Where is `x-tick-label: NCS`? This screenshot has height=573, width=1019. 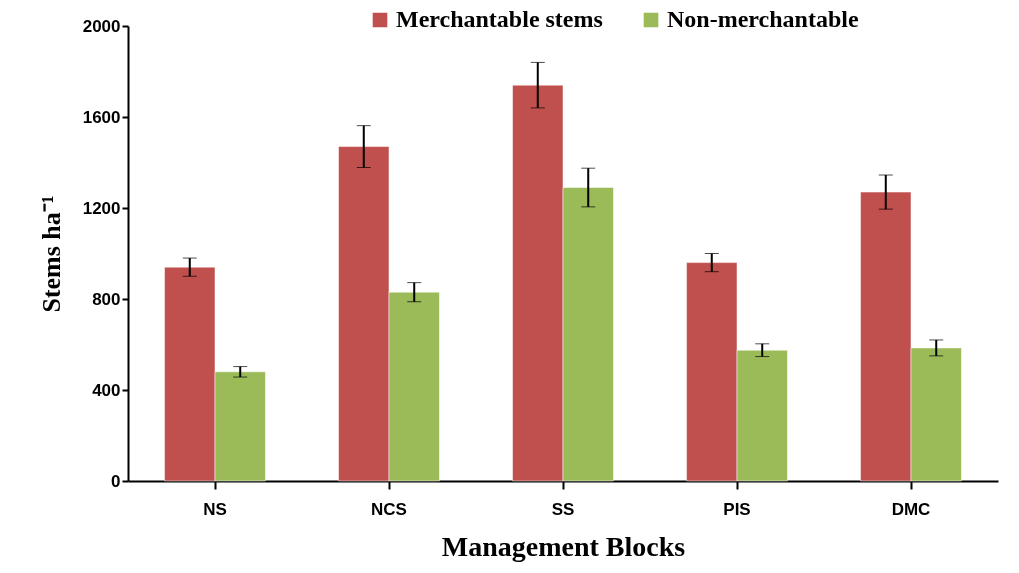 x-tick-label: NCS is located at coordinates (389, 509).